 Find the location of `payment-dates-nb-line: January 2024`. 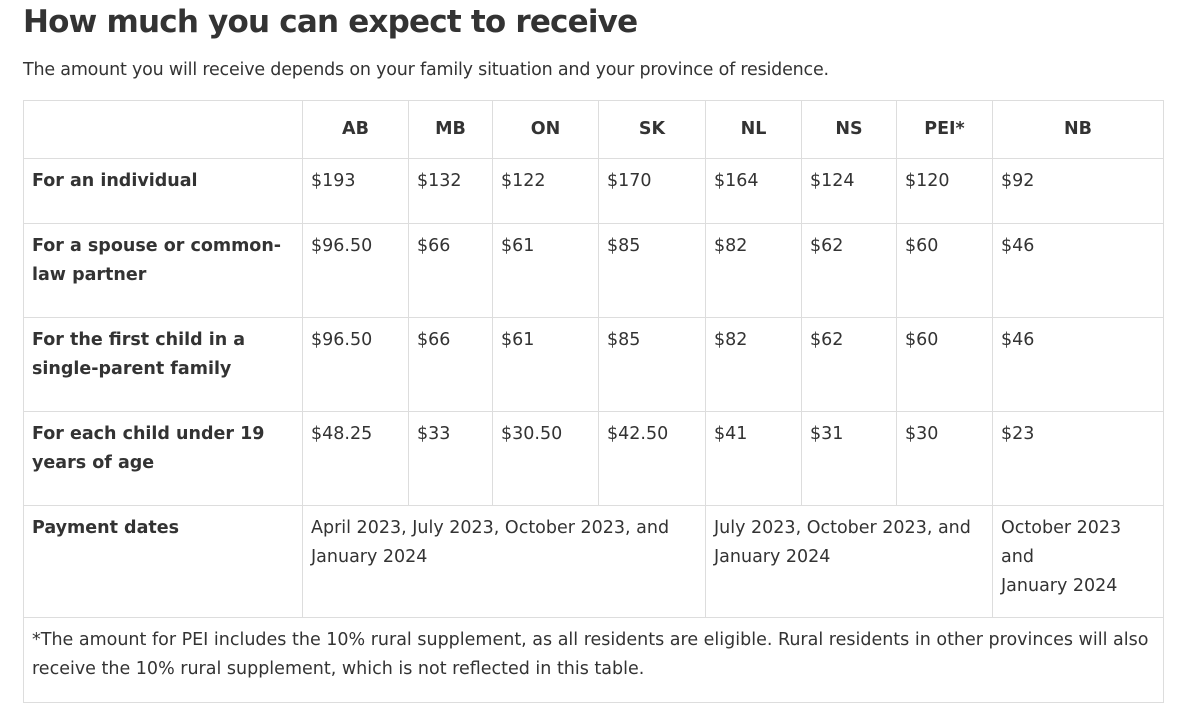

payment-dates-nb-line: January 2024 is located at coordinates (1059, 586).